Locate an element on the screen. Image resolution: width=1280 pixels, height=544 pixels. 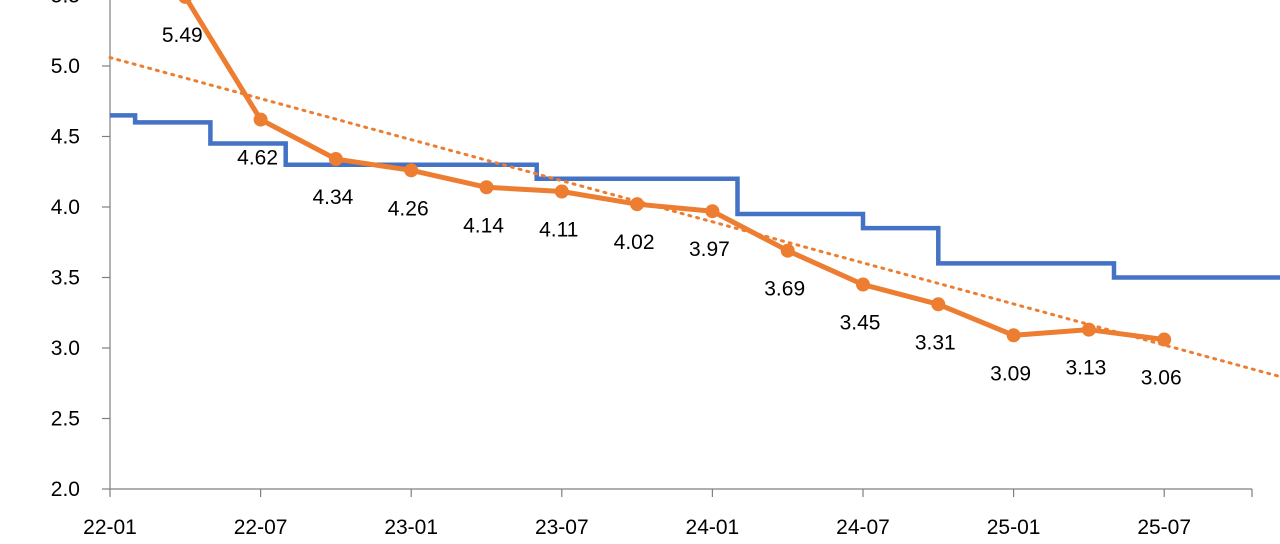
data-label: 3.13 is located at coordinates (1085, 368).